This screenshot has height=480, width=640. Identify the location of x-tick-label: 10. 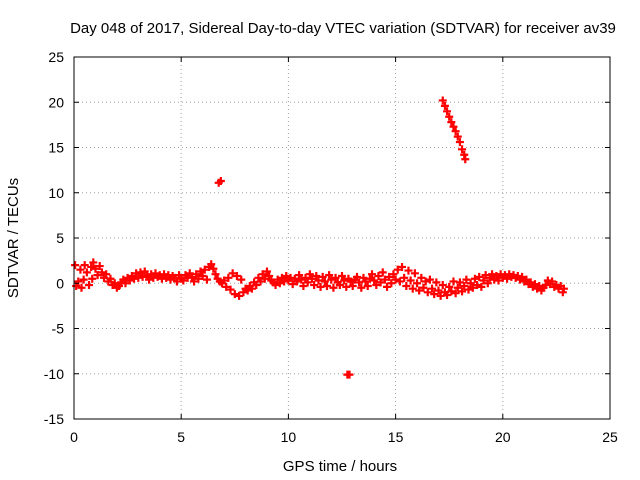
(289, 437).